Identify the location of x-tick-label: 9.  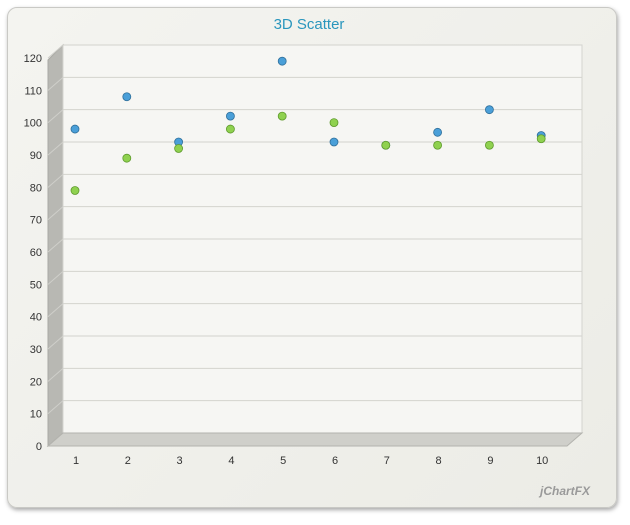
(490, 461).